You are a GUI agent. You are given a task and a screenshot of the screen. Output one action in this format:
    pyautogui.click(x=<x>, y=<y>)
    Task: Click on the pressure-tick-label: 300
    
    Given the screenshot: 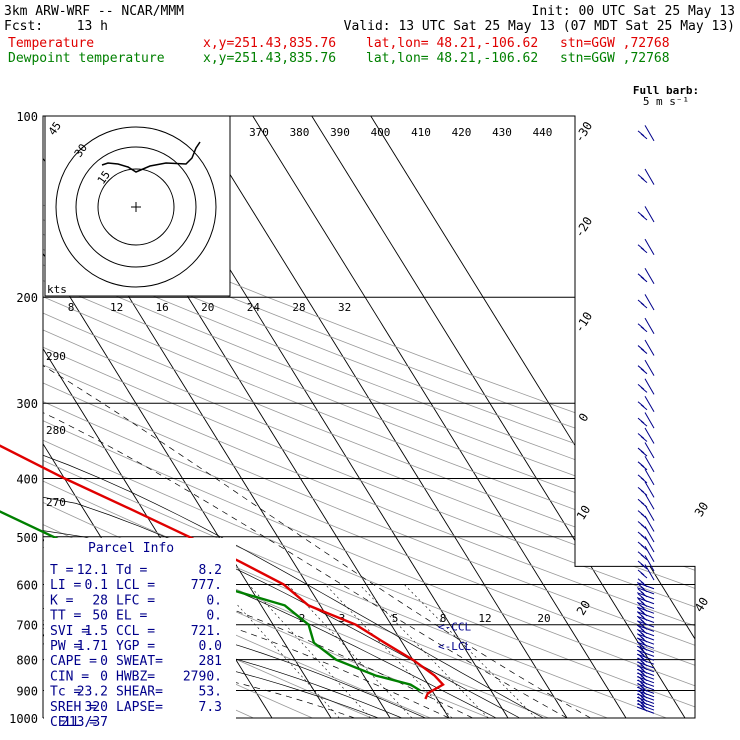 What is the action you would take?
    pyautogui.click(x=27, y=404)
    